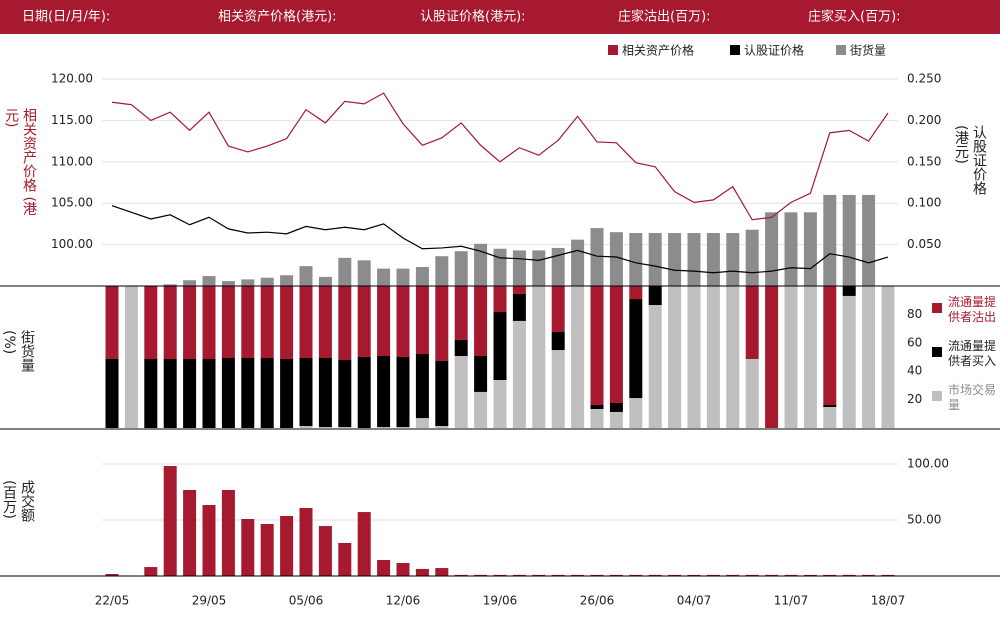 This screenshot has width=1000, height=620. What do you see at coordinates (66, 17) in the screenshot?
I see `header-label: 日期(日/月/年):` at bounding box center [66, 17].